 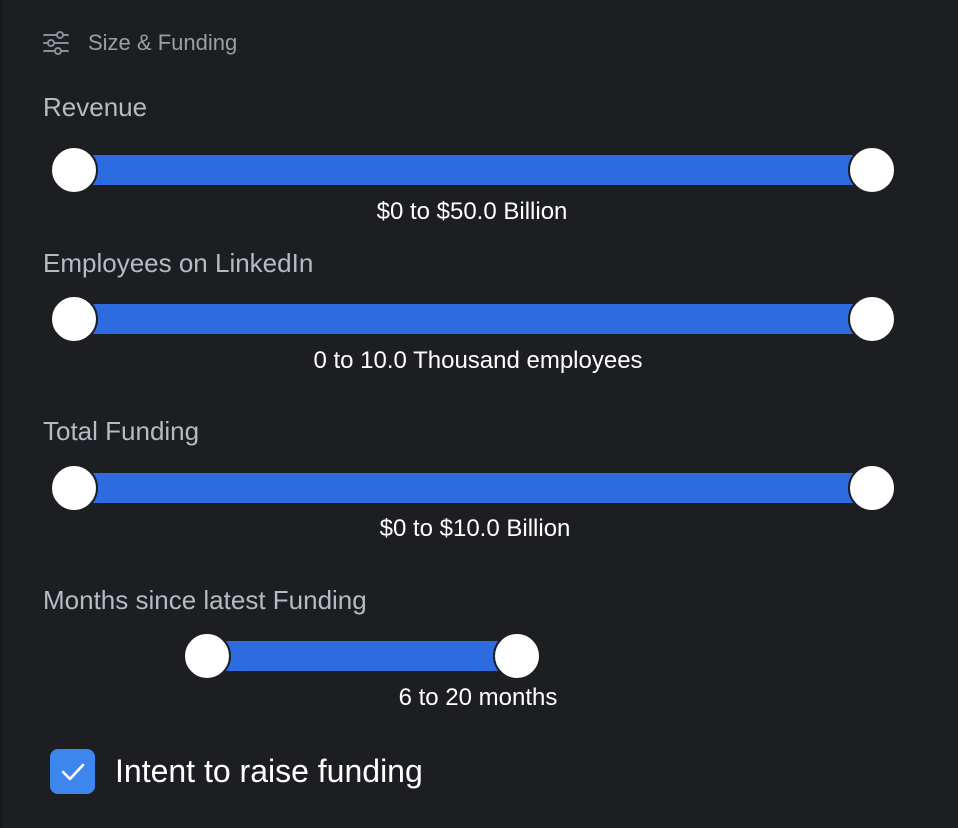 What do you see at coordinates (205, 600) in the screenshot?
I see `months-since-funding-label: Months since latest Funding` at bounding box center [205, 600].